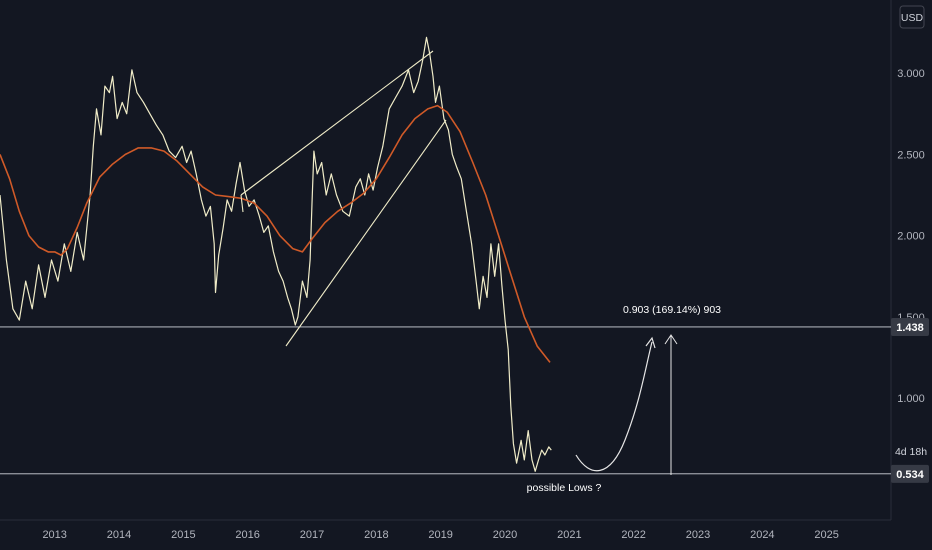  I want to click on currency-label: USD, so click(912, 18).